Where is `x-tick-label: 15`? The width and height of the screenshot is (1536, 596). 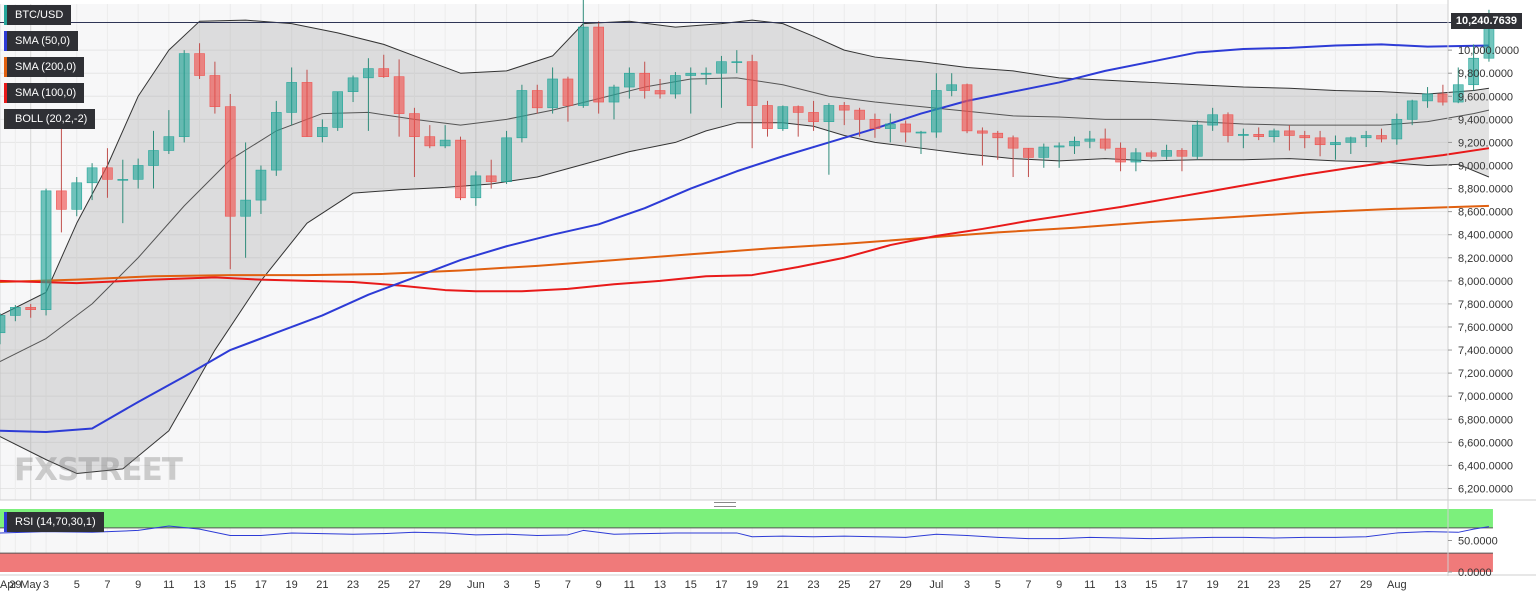 x-tick-label: 15 is located at coordinates (691, 585).